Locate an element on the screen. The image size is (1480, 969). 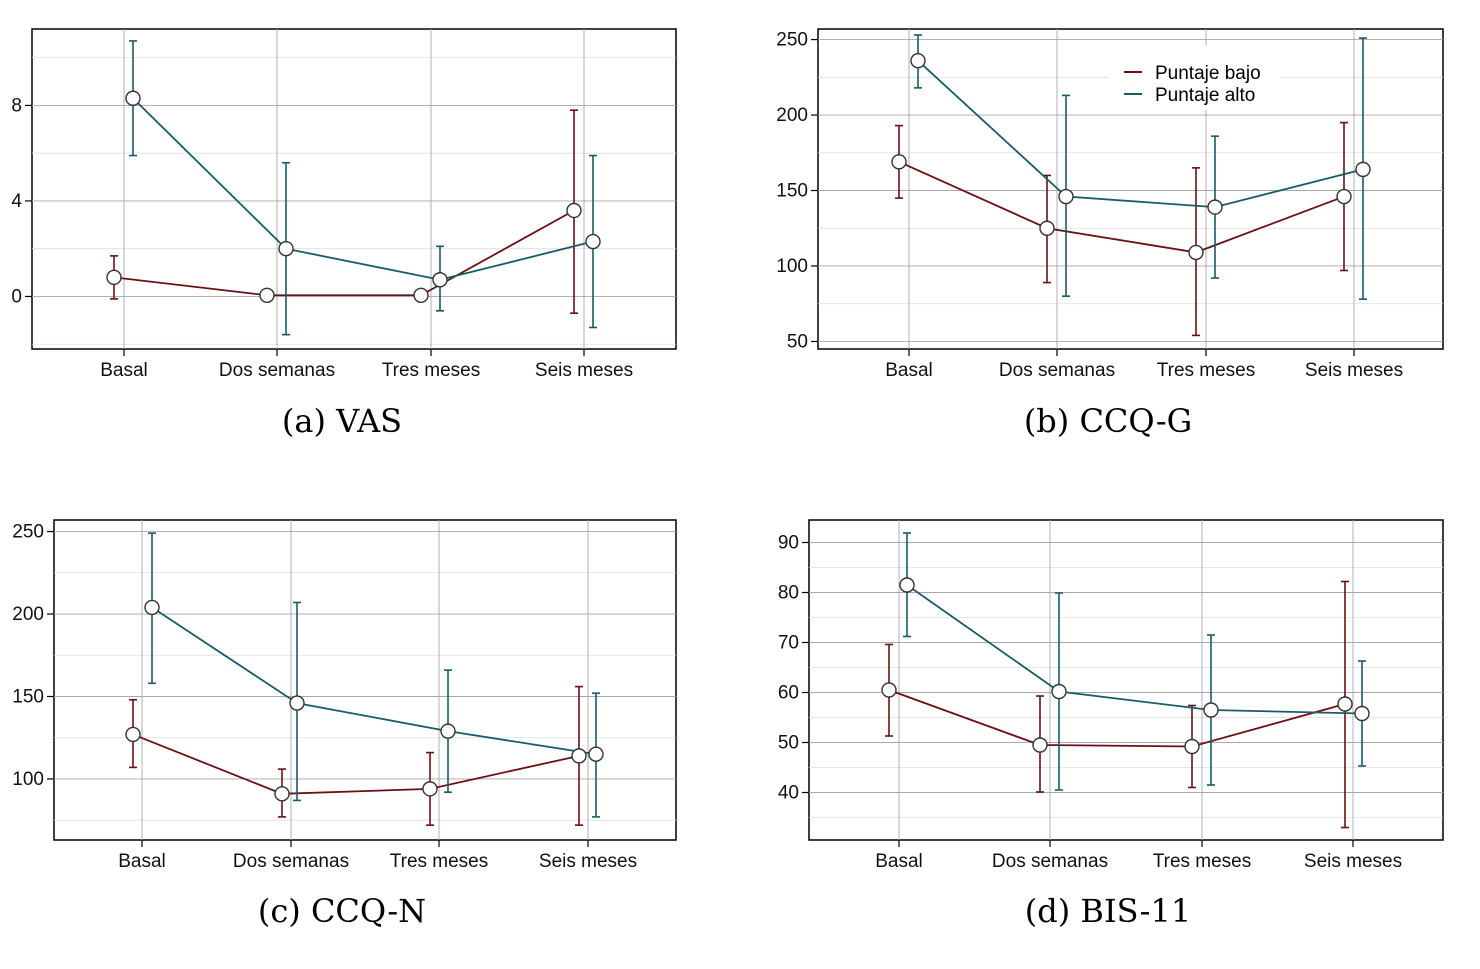
y-tick-label: 90 is located at coordinates (788, 543).